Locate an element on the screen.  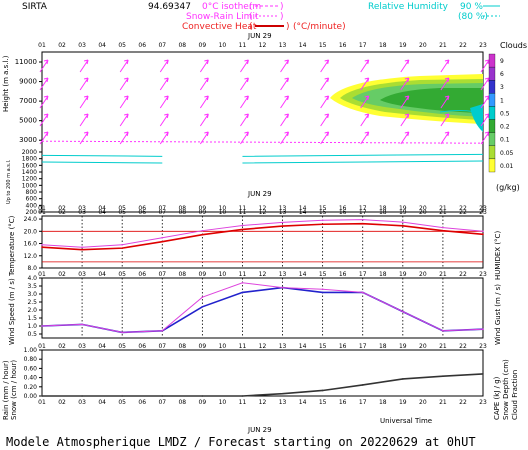
height-low-tick-label-3: 1400 is located at coordinates (29, 172).